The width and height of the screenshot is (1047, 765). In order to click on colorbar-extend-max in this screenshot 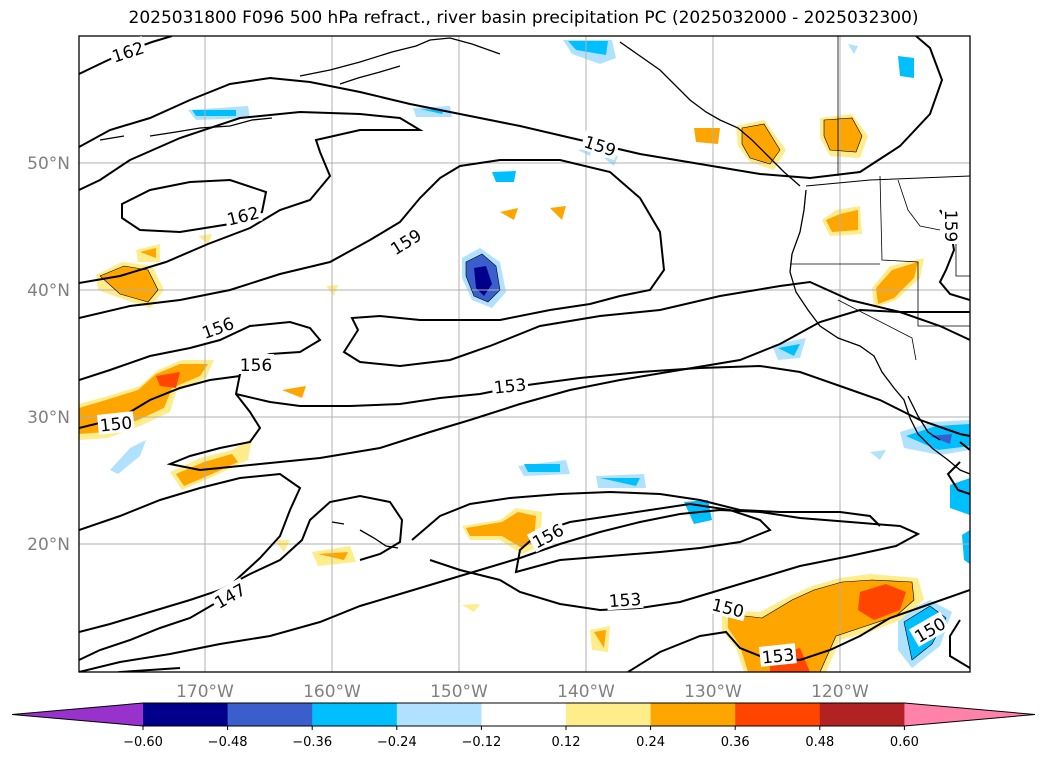, I will do `click(969, 714)`.